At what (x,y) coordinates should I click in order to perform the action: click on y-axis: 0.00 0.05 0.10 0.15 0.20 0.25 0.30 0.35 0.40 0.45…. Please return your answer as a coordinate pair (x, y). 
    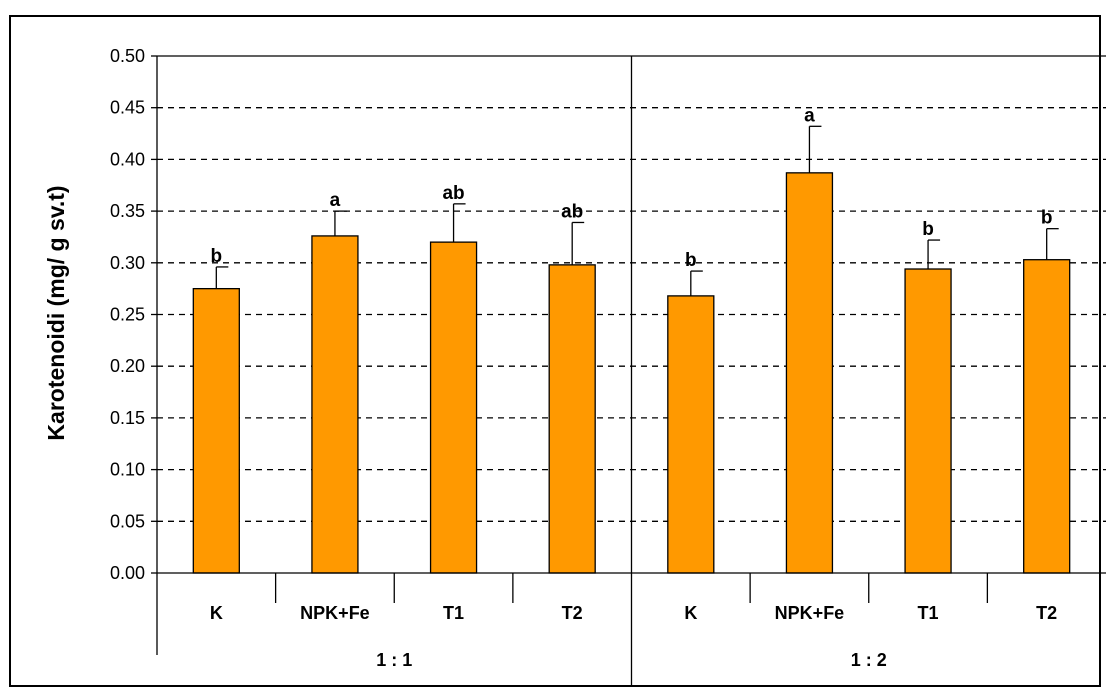
    Looking at the image, I should click on (134, 350).